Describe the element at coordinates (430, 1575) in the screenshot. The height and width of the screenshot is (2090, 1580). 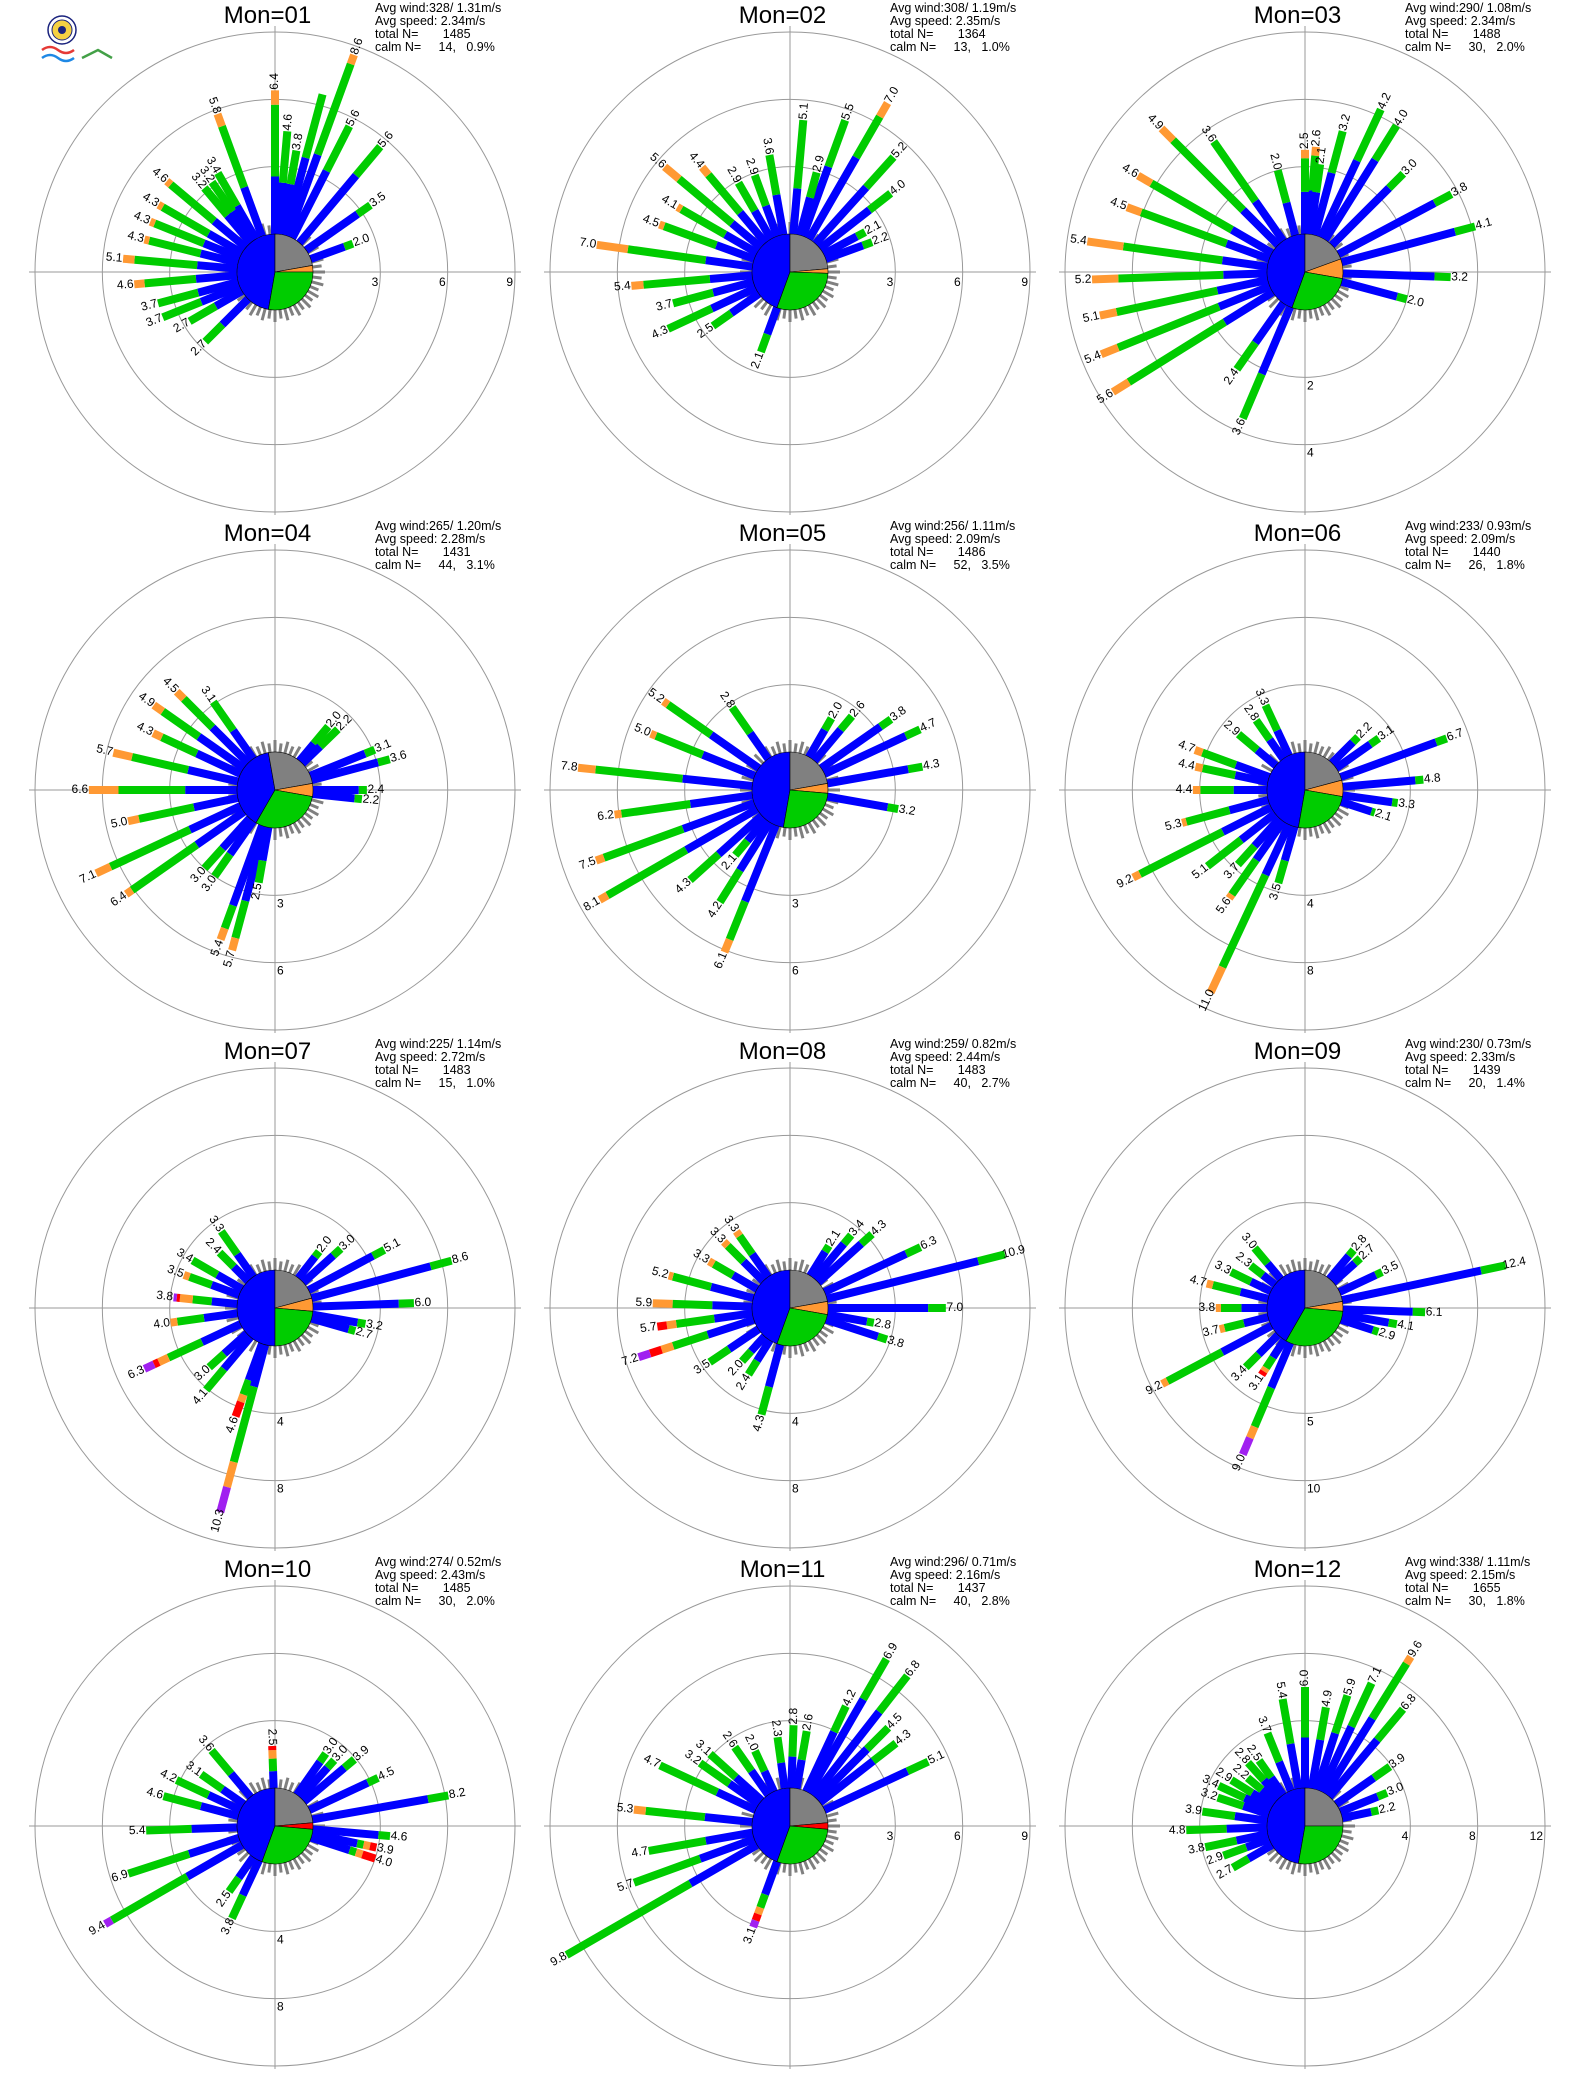
I see `stats-avg-speed: Avg speed: 2.43m/s` at that location.